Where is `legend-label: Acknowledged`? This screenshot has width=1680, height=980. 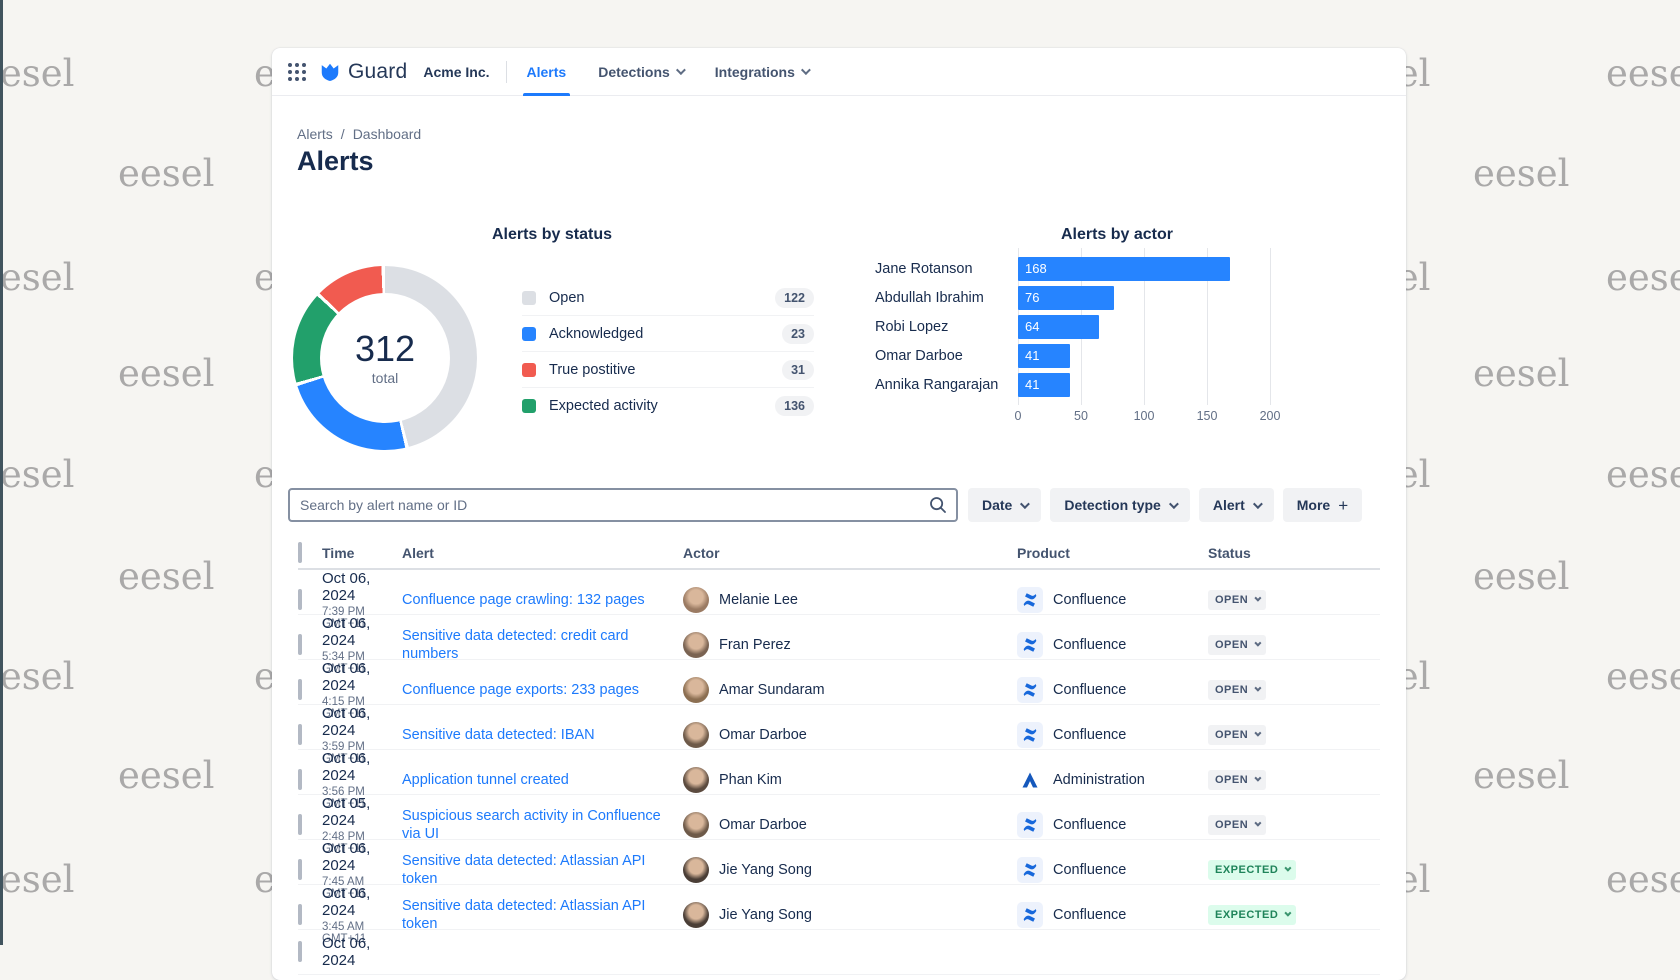 legend-label: Acknowledged is located at coordinates (596, 333).